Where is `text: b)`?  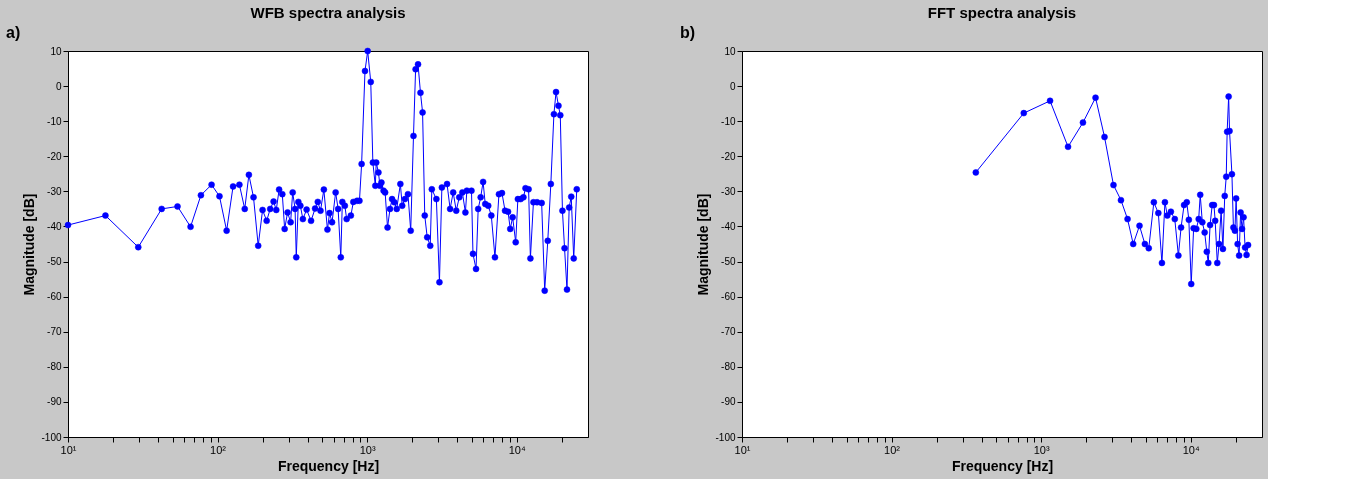 text: b) is located at coordinates (688, 32).